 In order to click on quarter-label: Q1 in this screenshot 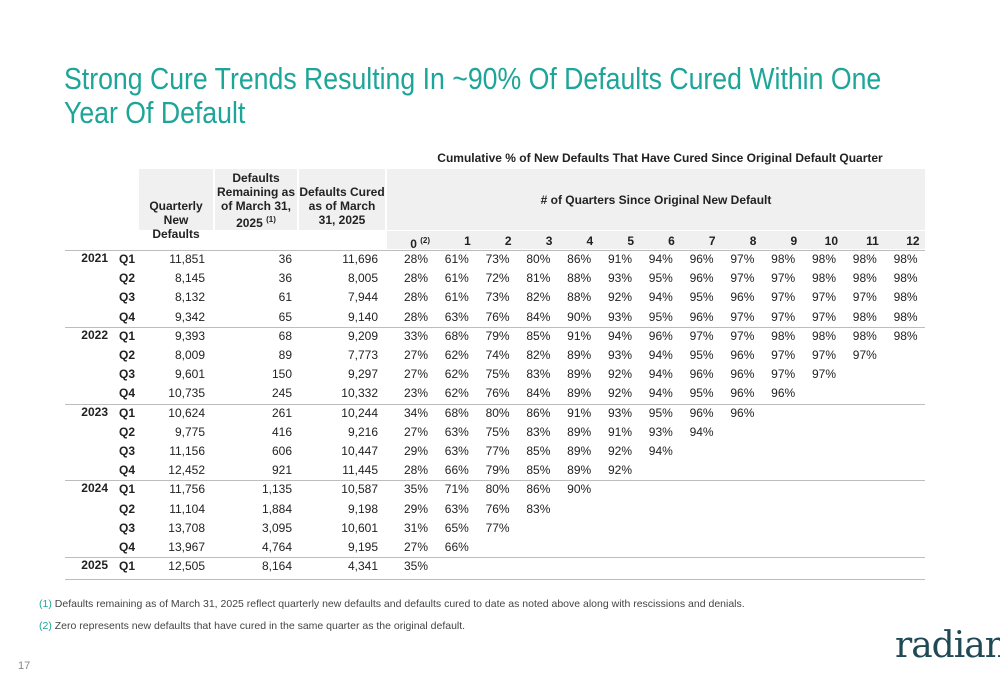, I will do `click(127, 259)`.